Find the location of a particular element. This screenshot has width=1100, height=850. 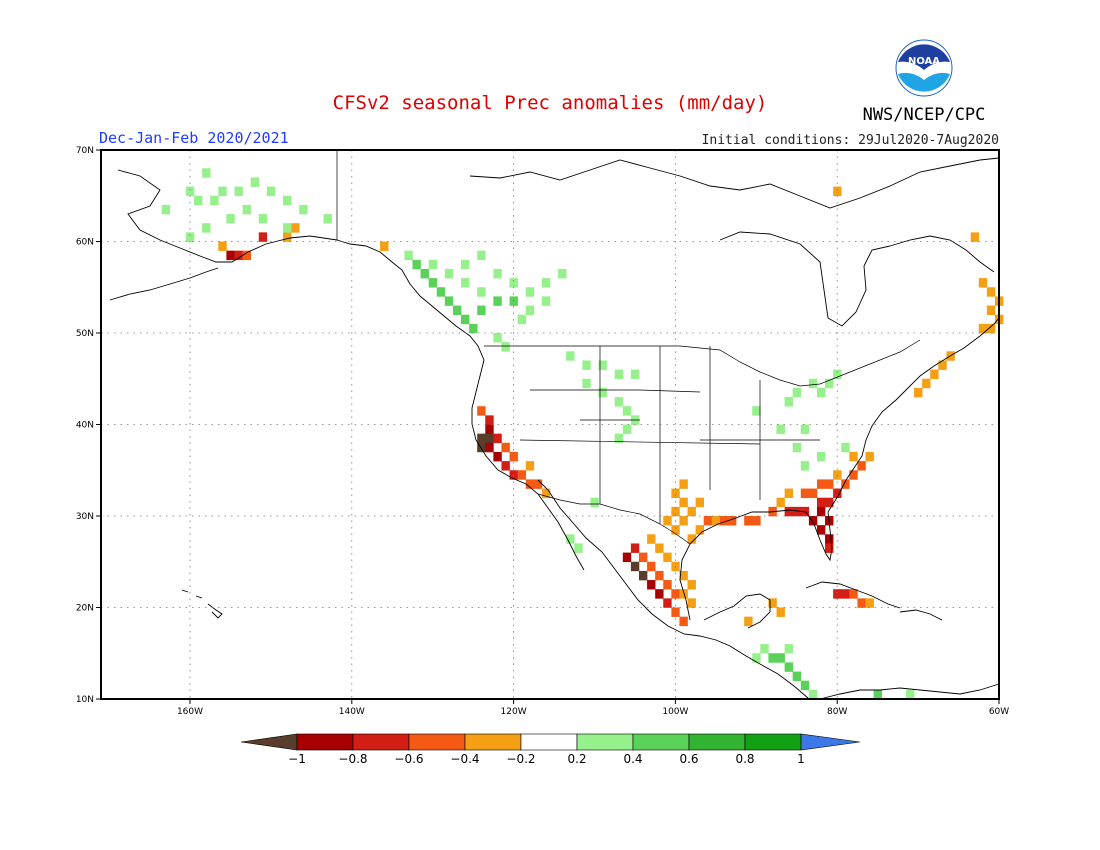

lat-tick-label: 50N is located at coordinates (85, 334).